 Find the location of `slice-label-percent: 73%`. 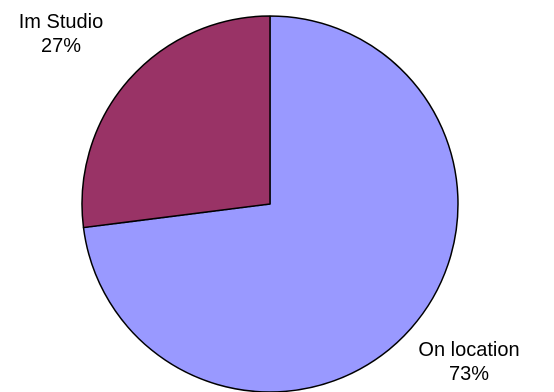

slice-label-percent: 73% is located at coordinates (469, 374).